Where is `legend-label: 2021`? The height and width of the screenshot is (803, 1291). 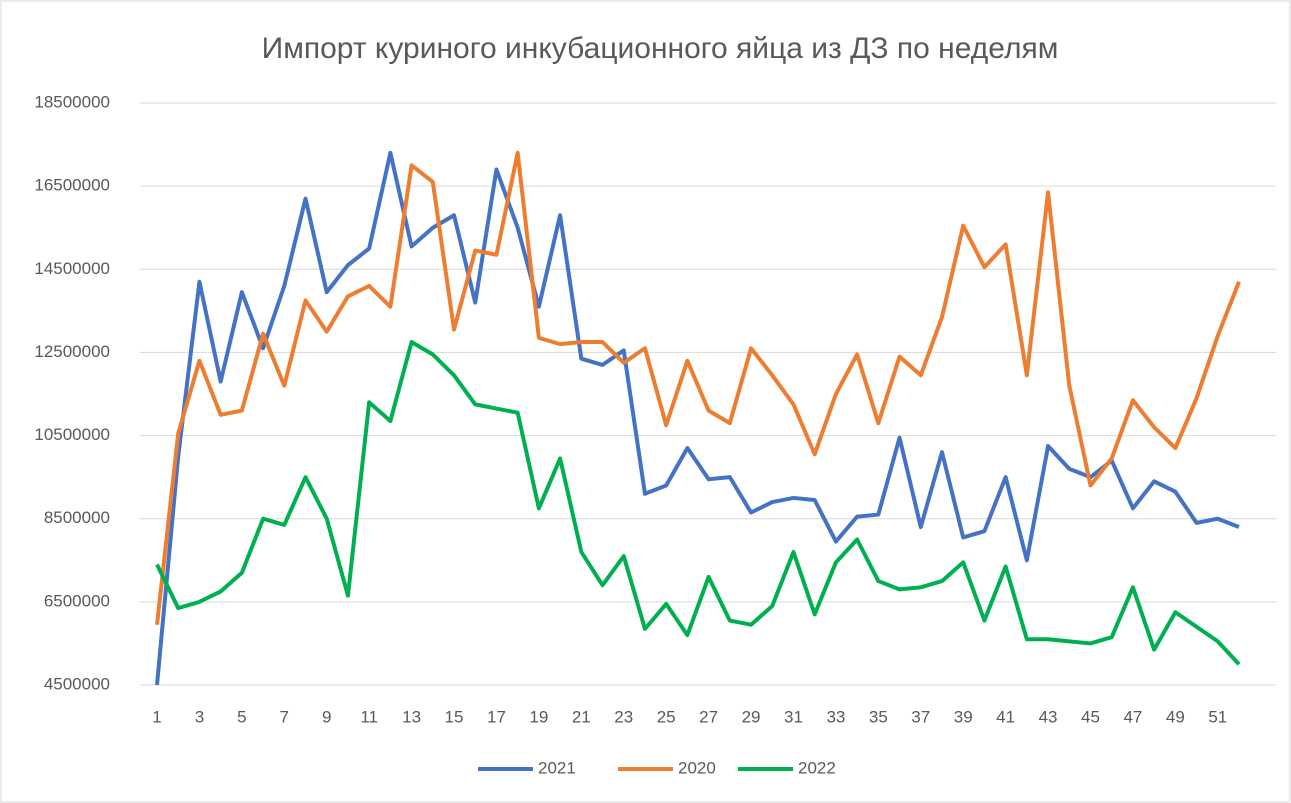 legend-label: 2021 is located at coordinates (557, 767).